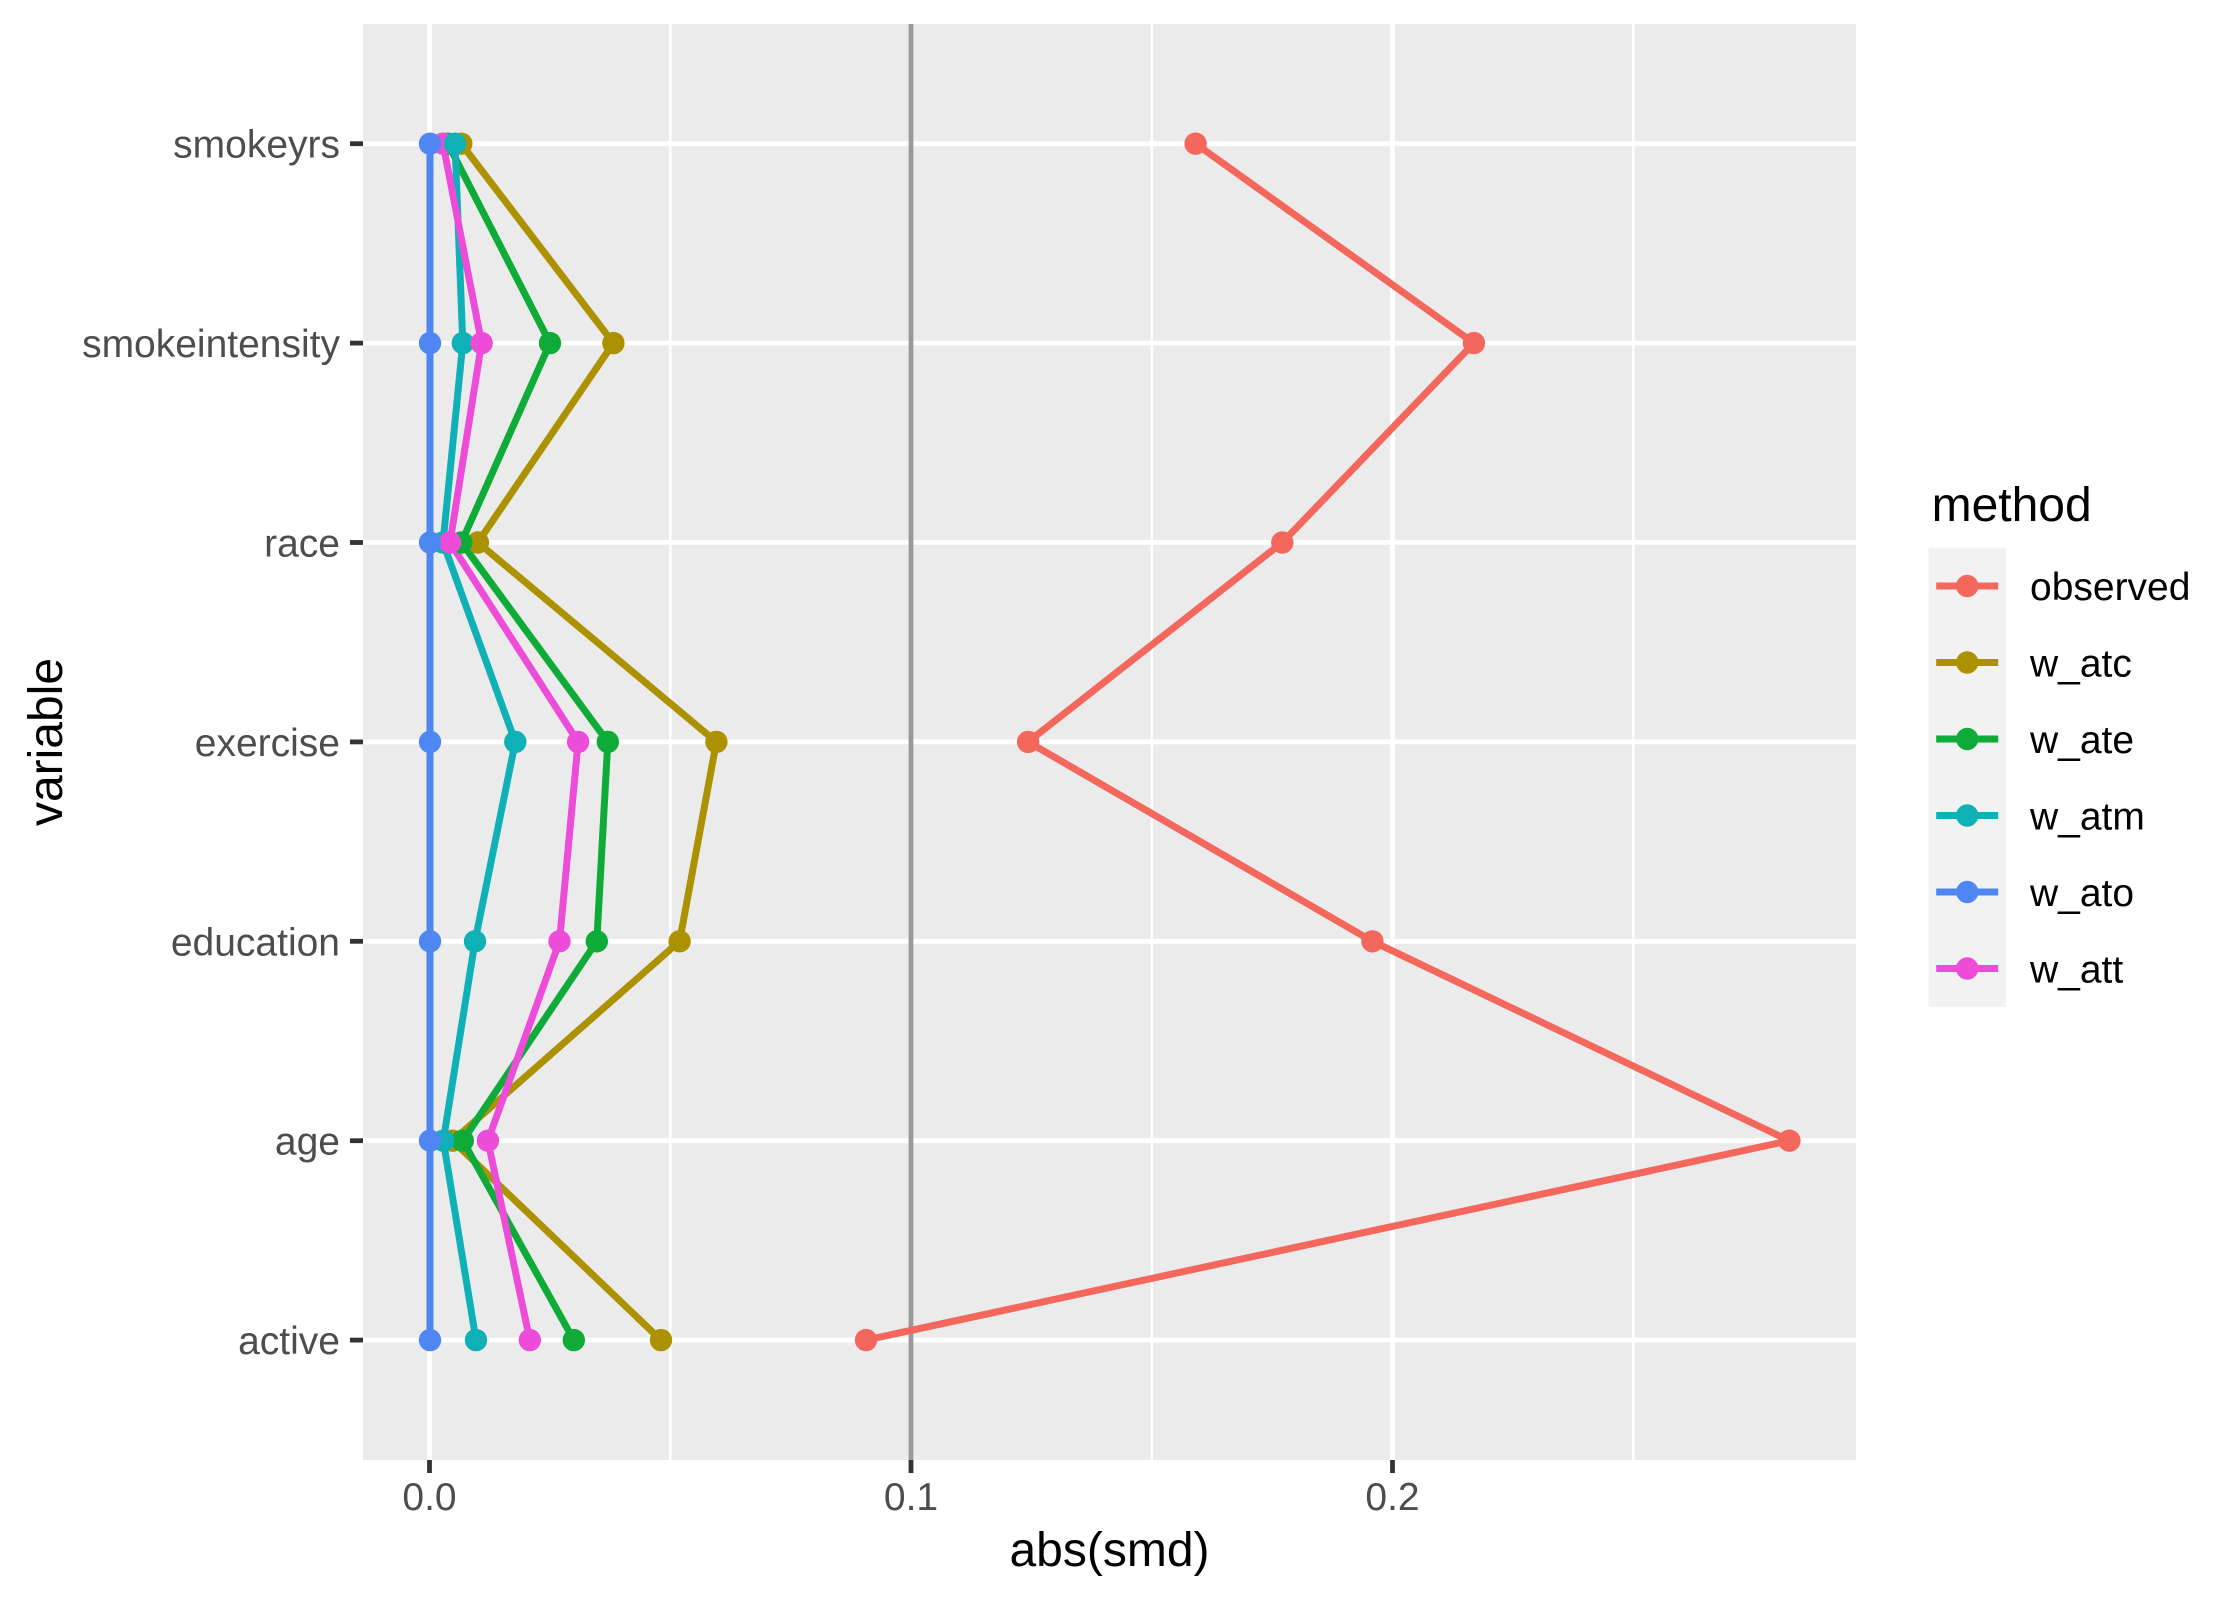 The height and width of the screenshot is (1600, 2240). I want to click on svg-text: education, so click(255, 942).